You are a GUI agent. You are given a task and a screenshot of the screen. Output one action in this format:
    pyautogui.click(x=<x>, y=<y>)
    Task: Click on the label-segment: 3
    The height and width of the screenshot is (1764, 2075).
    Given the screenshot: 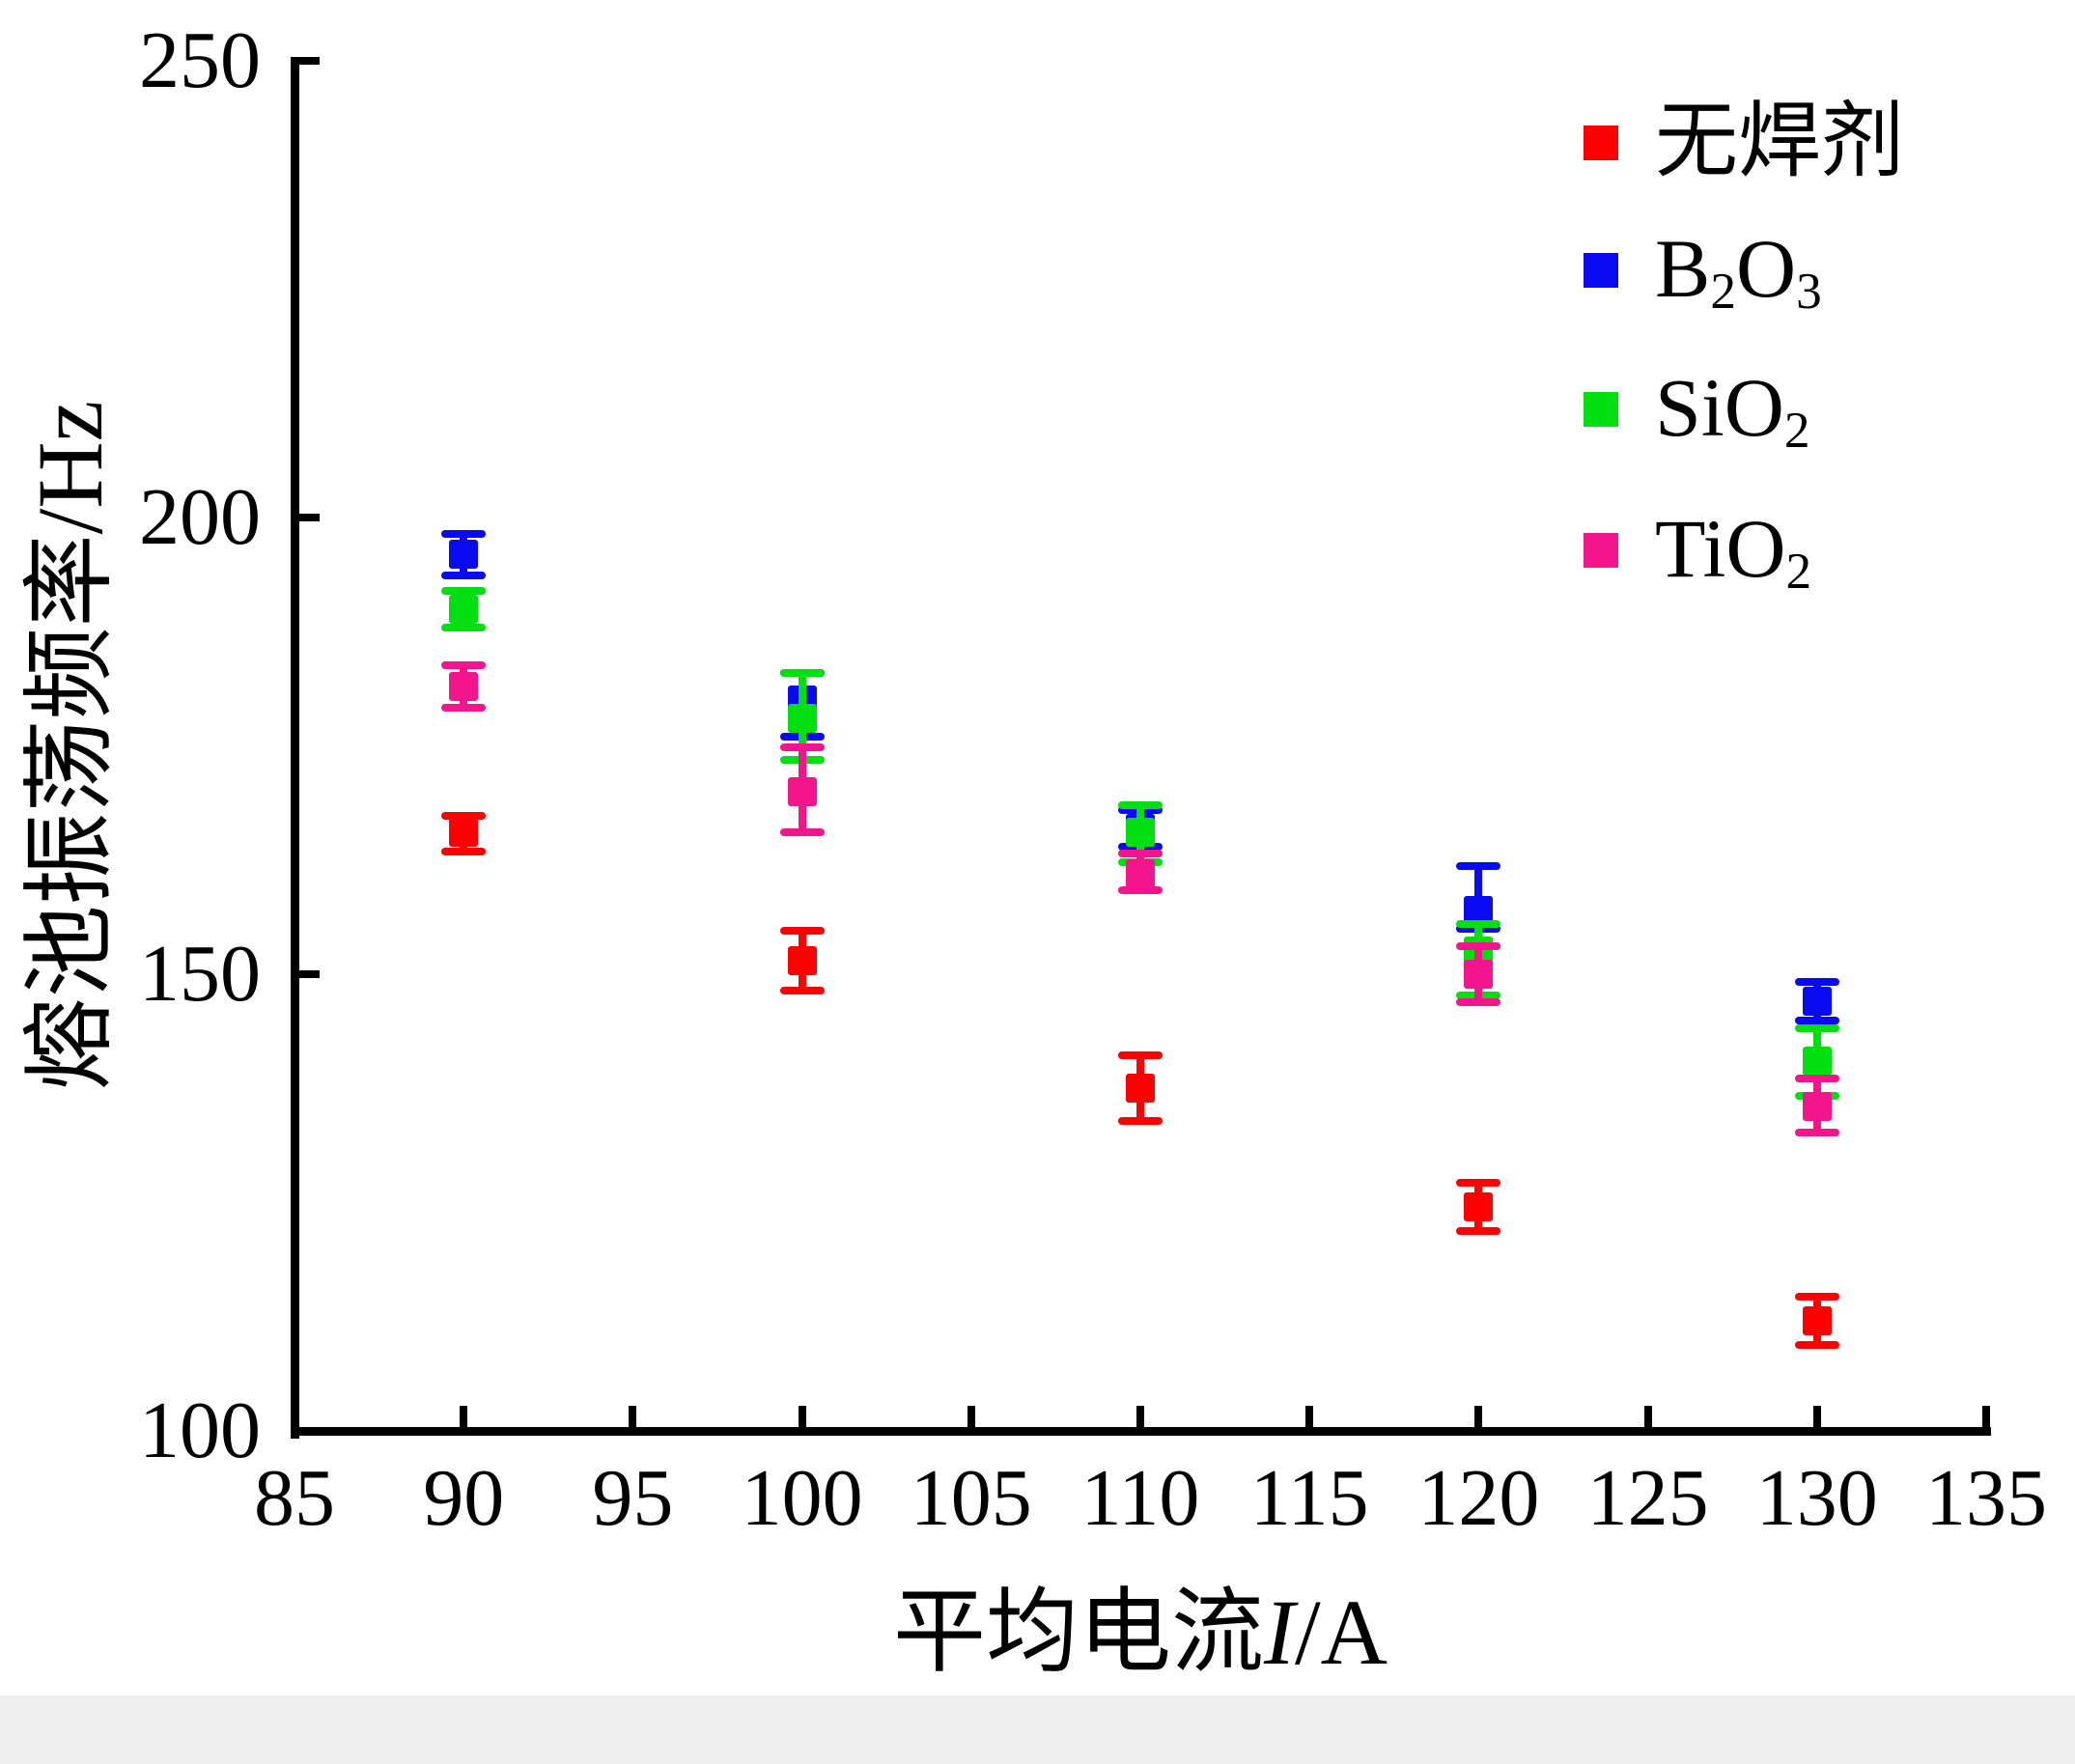 What is the action you would take?
    pyautogui.click(x=1809, y=290)
    